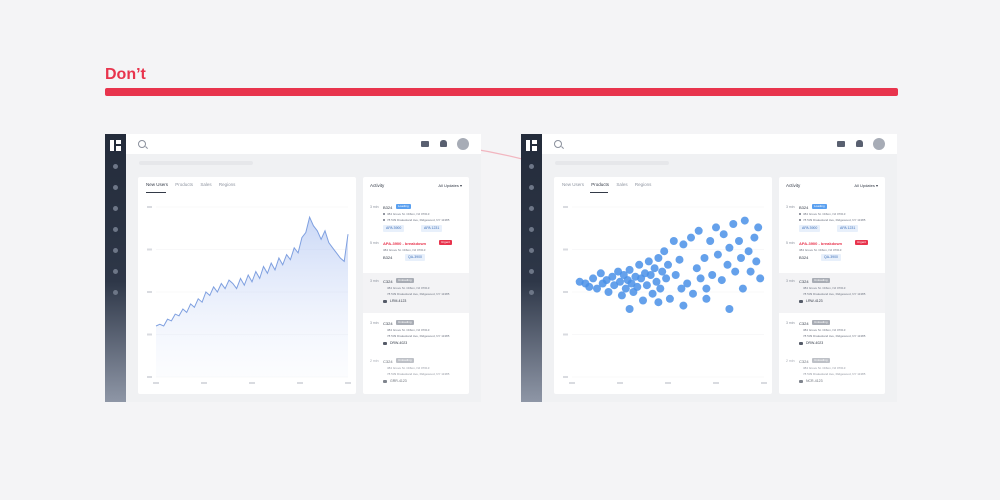 This screenshot has height=500, width=1000. Describe the element at coordinates (303, 144) in the screenshot. I see `topbar` at that location.